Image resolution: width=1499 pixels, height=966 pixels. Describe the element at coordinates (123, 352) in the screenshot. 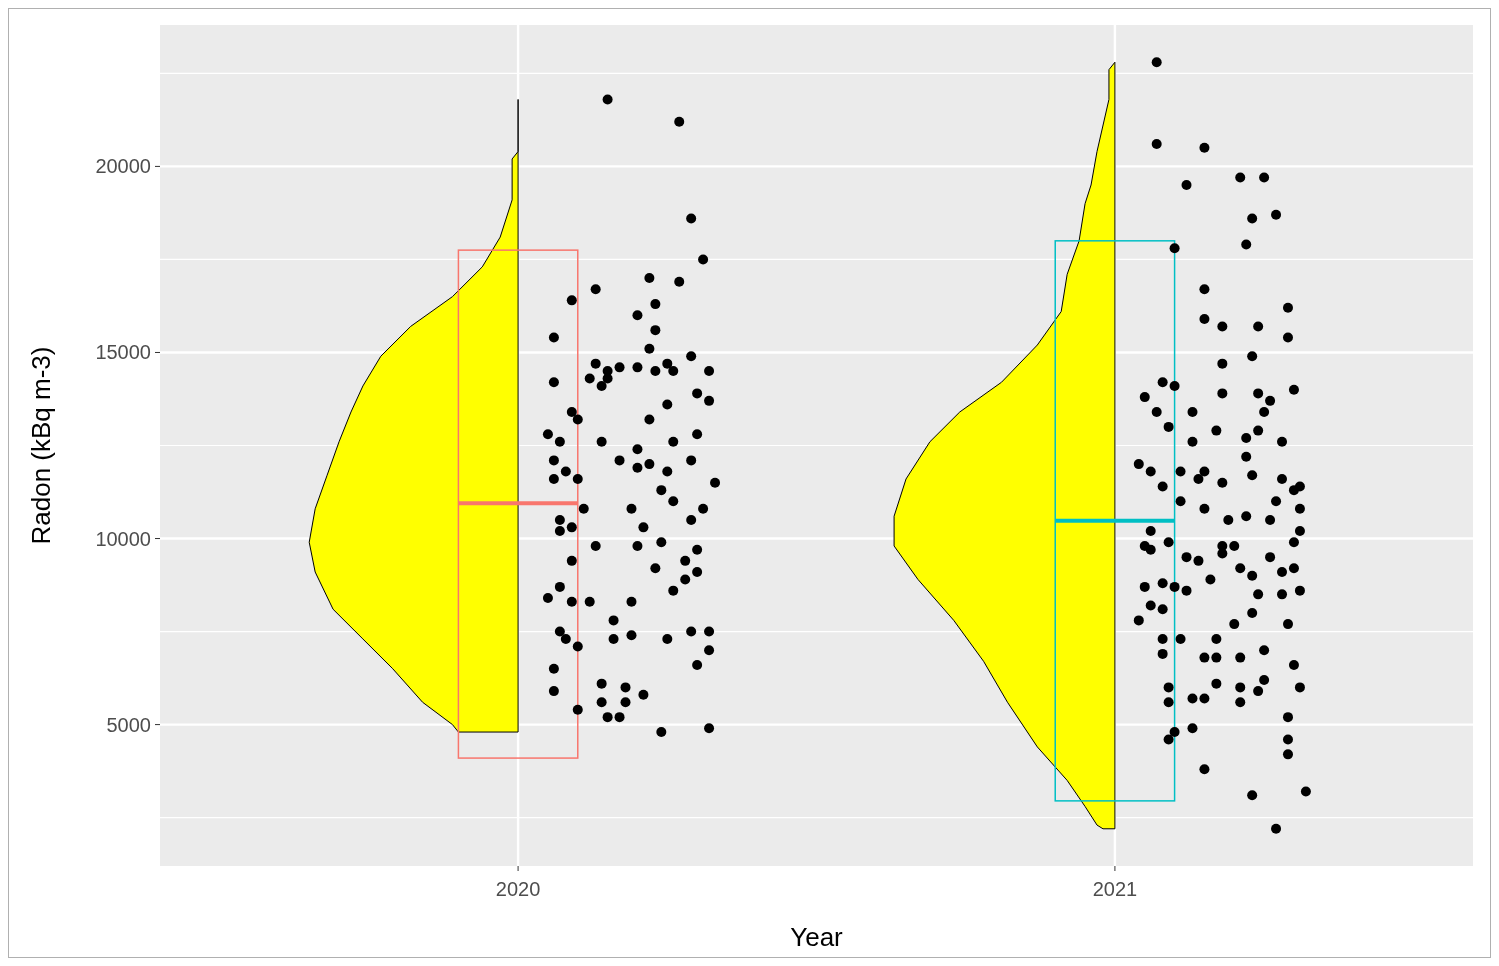

I see `y-tick-label: 15000` at that location.